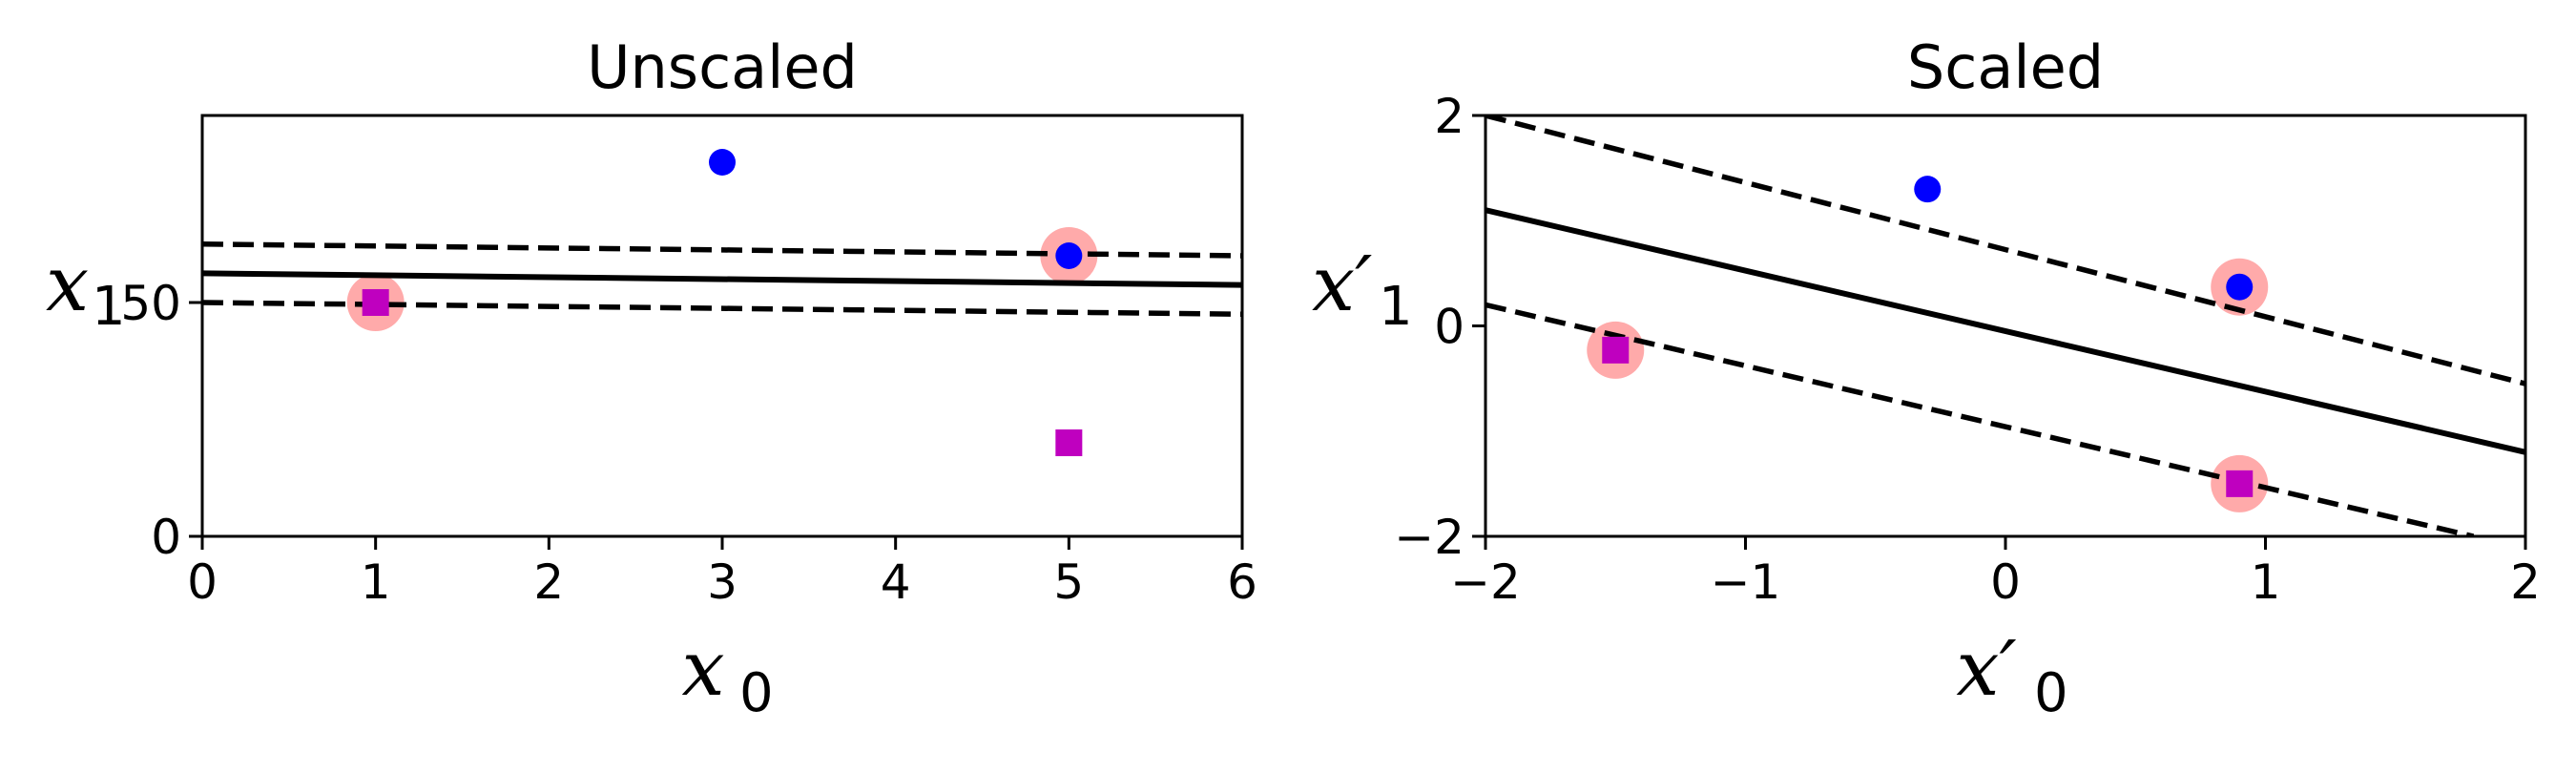 This screenshot has width=2576, height=773. What do you see at coordinates (1485, 582) in the screenshot?
I see `x-tick-label: −2` at bounding box center [1485, 582].